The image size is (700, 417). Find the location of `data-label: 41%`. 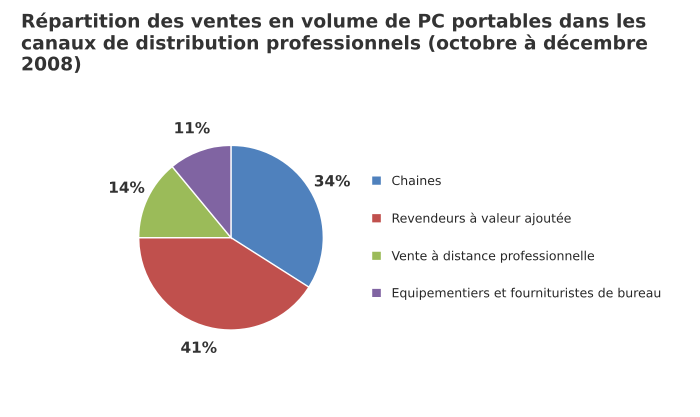

data-label: 41% is located at coordinates (199, 347).